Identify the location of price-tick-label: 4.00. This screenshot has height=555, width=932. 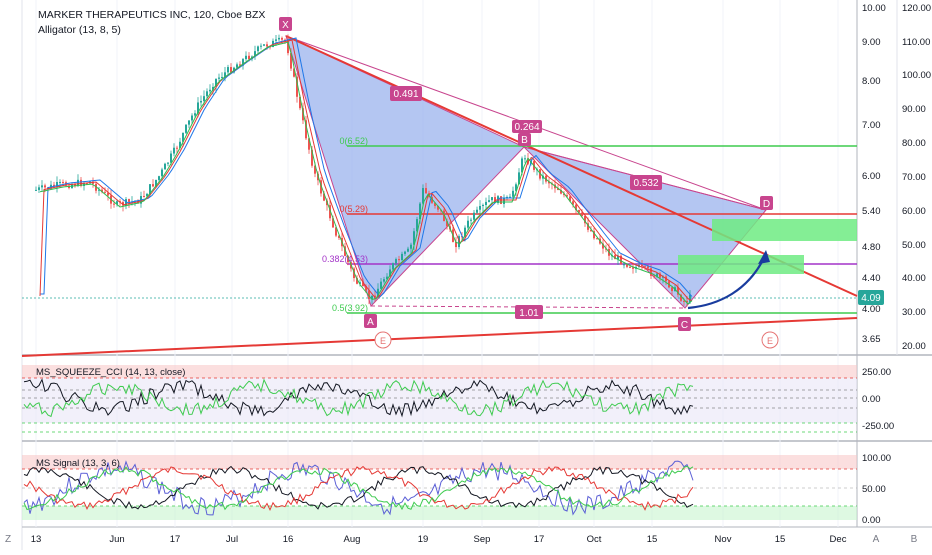
(871, 309).